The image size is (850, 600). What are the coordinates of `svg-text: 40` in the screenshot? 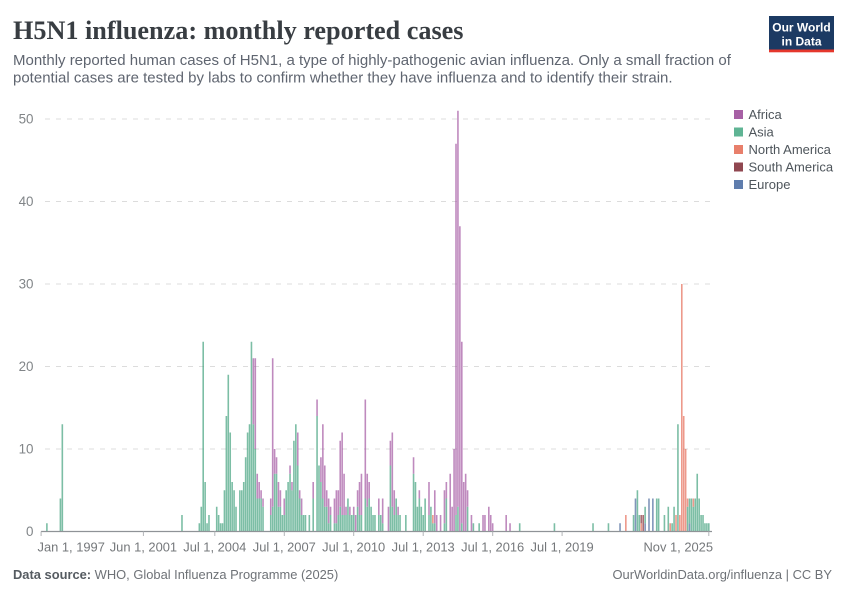 It's located at (26, 201).